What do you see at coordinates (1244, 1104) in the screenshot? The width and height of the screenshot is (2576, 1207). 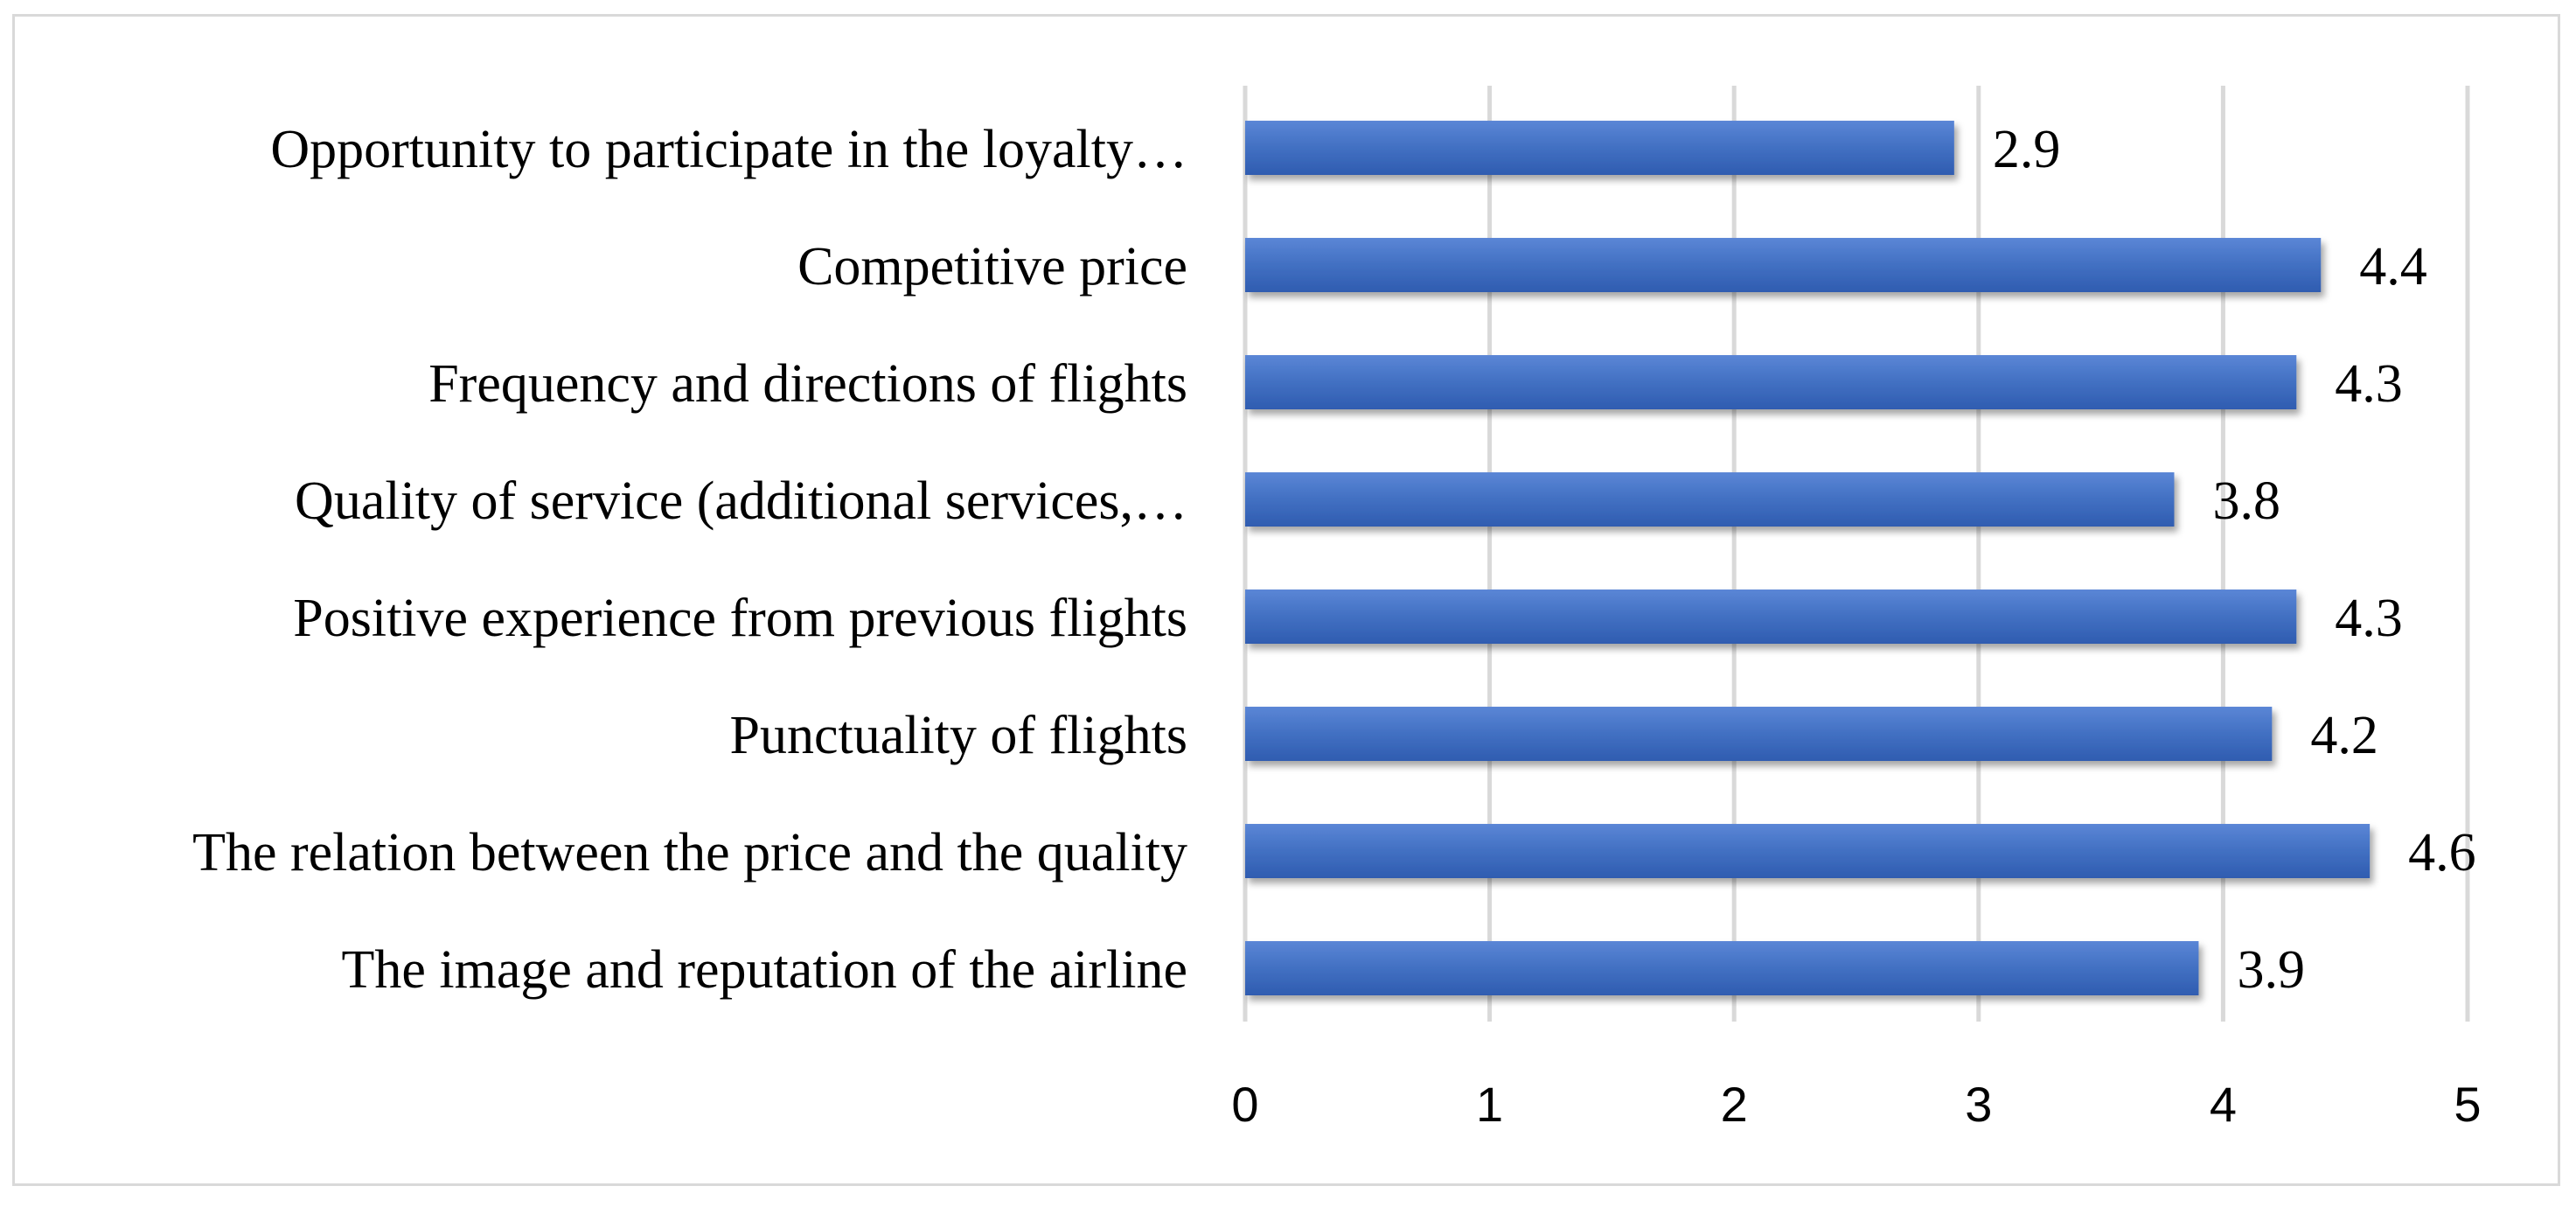 I see `x-tick-label-0: 0` at bounding box center [1244, 1104].